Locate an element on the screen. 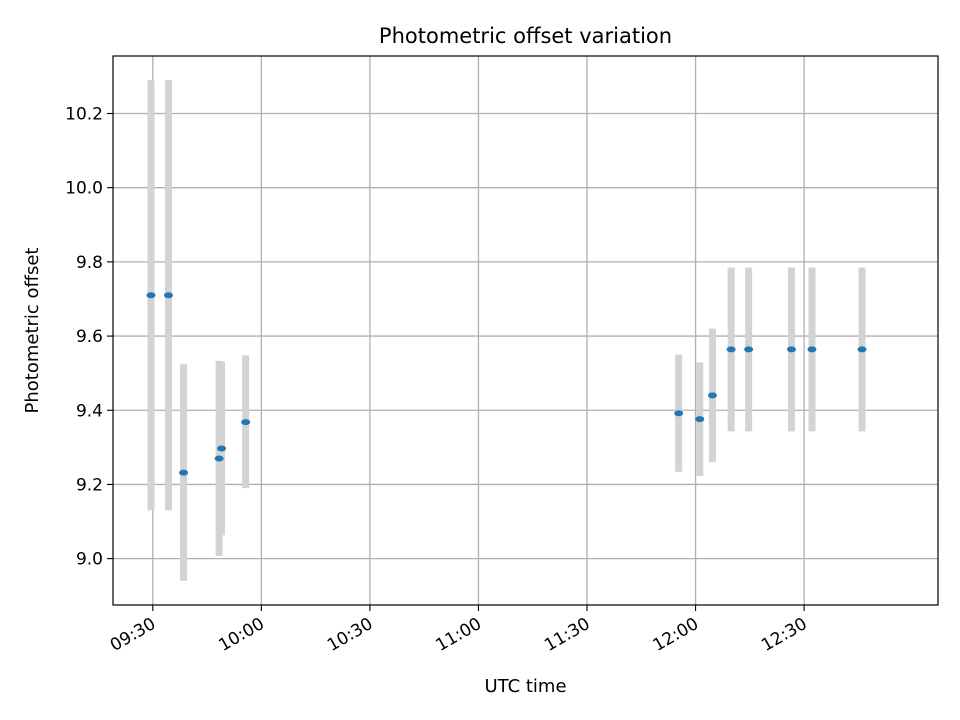  y-tick-label: 9.0 is located at coordinates (89, 560).